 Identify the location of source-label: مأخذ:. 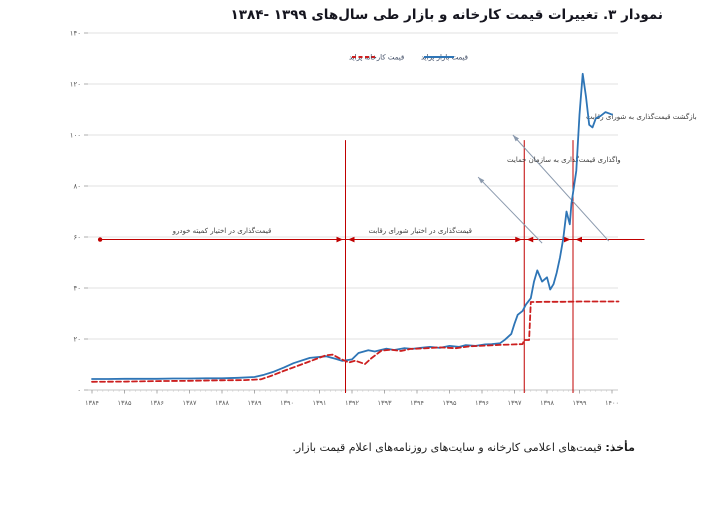
(620, 447).